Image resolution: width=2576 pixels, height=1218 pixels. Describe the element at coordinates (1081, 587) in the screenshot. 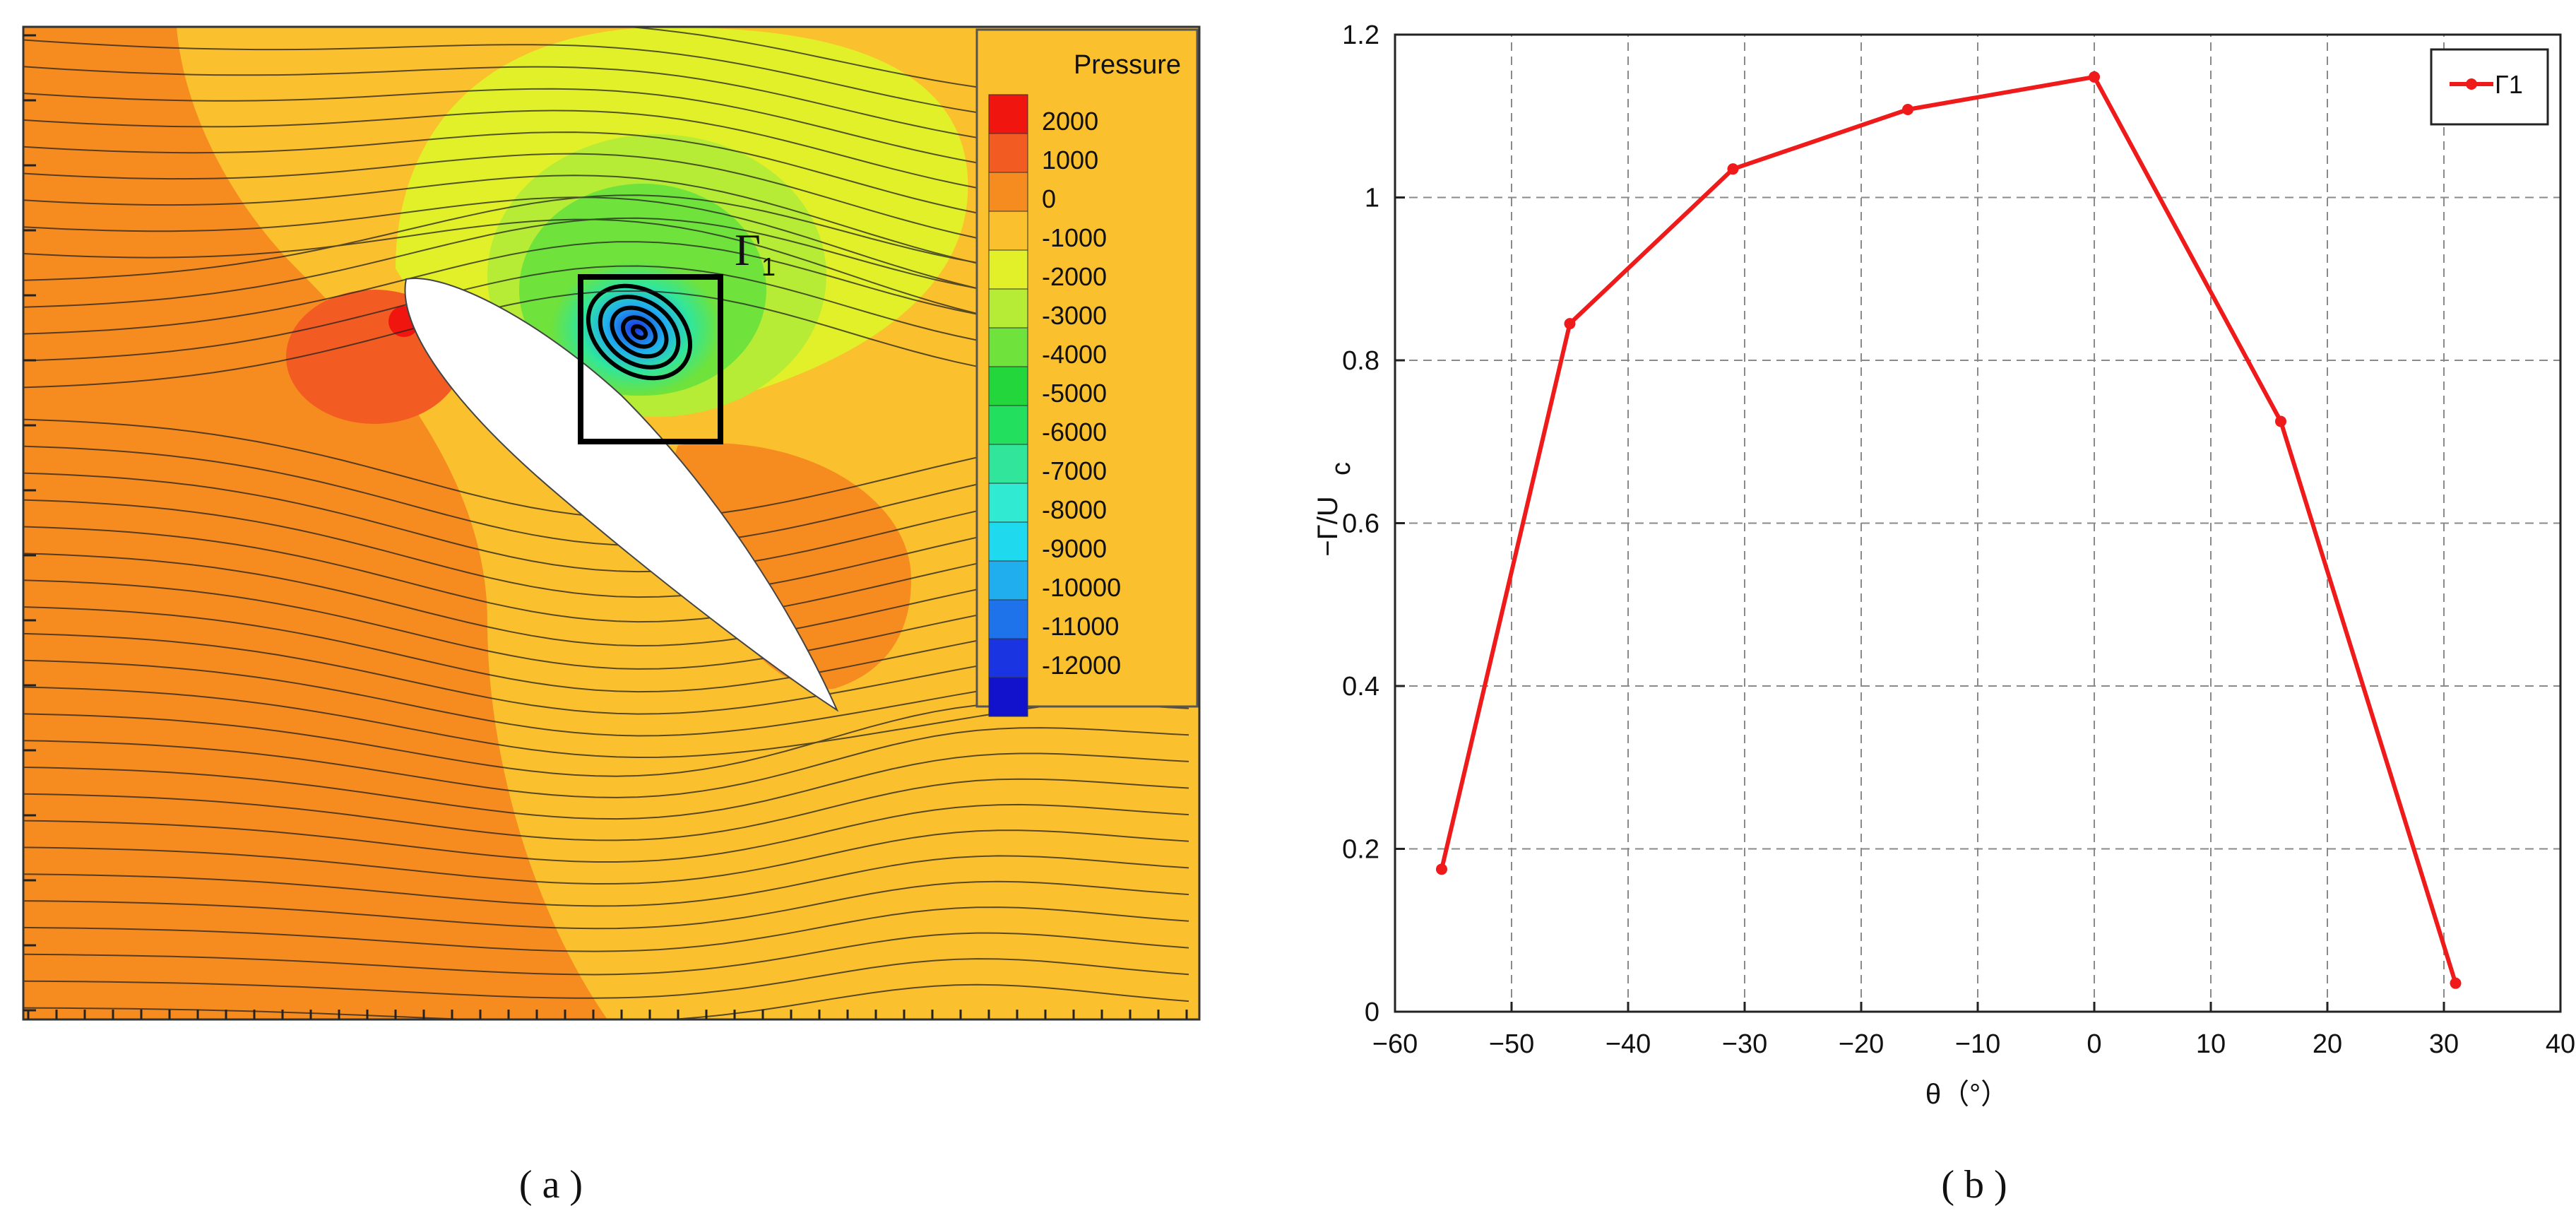

I see `legend-value: -10000` at that location.